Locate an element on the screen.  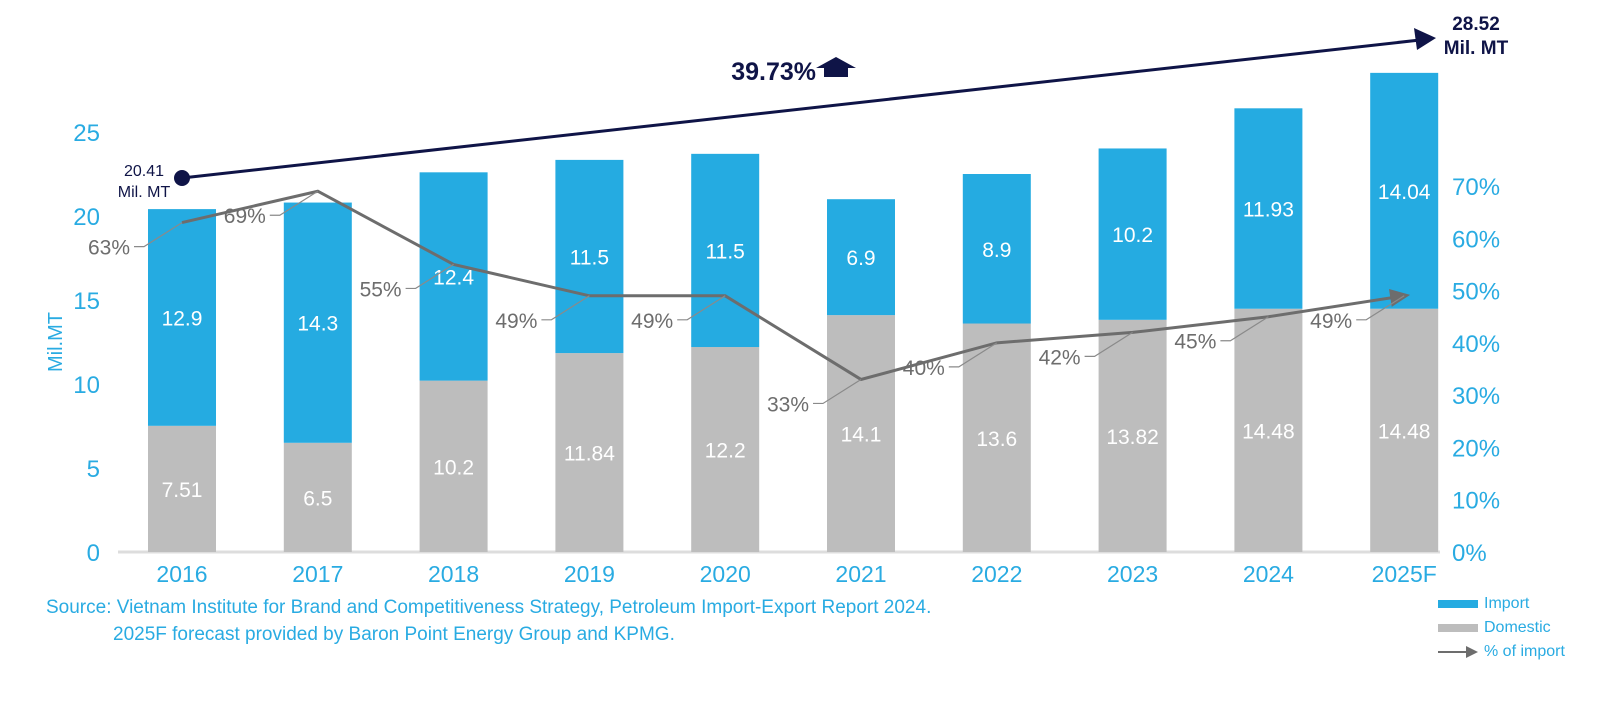
x-tick-label: 2018 is located at coordinates (453, 574).